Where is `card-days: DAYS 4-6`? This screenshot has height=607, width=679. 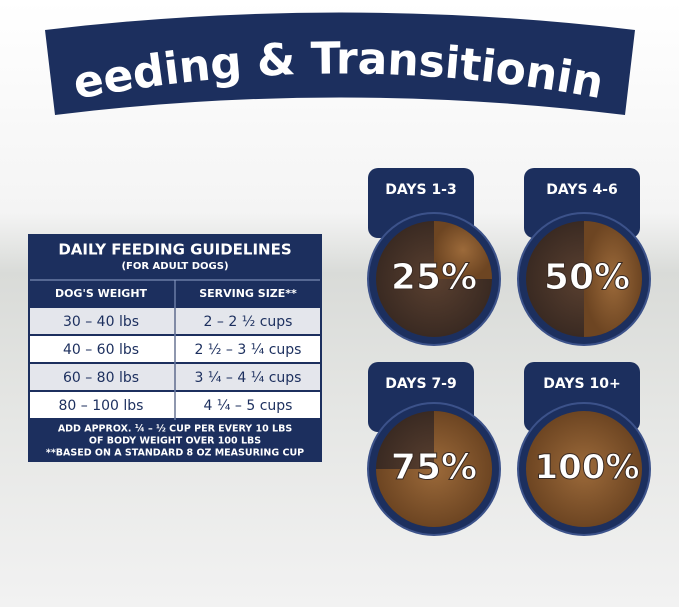
card-days: DAYS 4-6 is located at coordinates (582, 190).